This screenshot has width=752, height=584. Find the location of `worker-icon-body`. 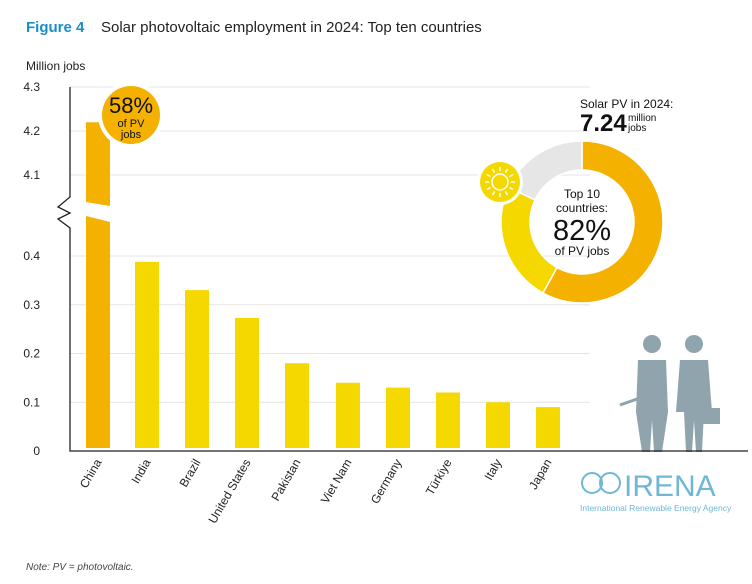

worker-icon-body is located at coordinates (652, 406).